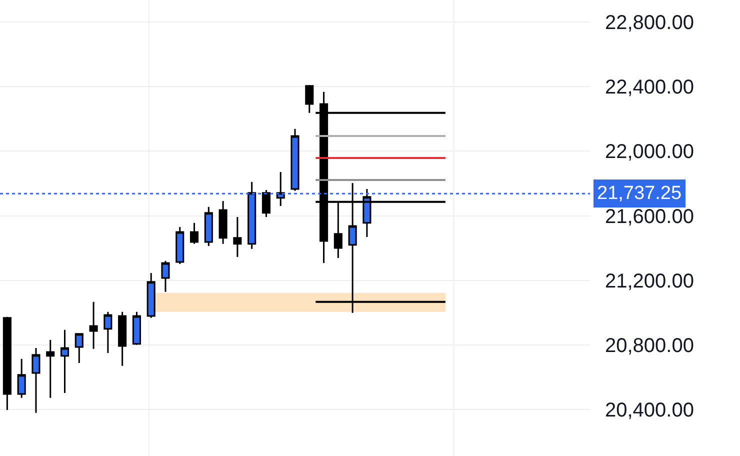  I want to click on y-tick-label: 21,200.00, so click(649, 281).